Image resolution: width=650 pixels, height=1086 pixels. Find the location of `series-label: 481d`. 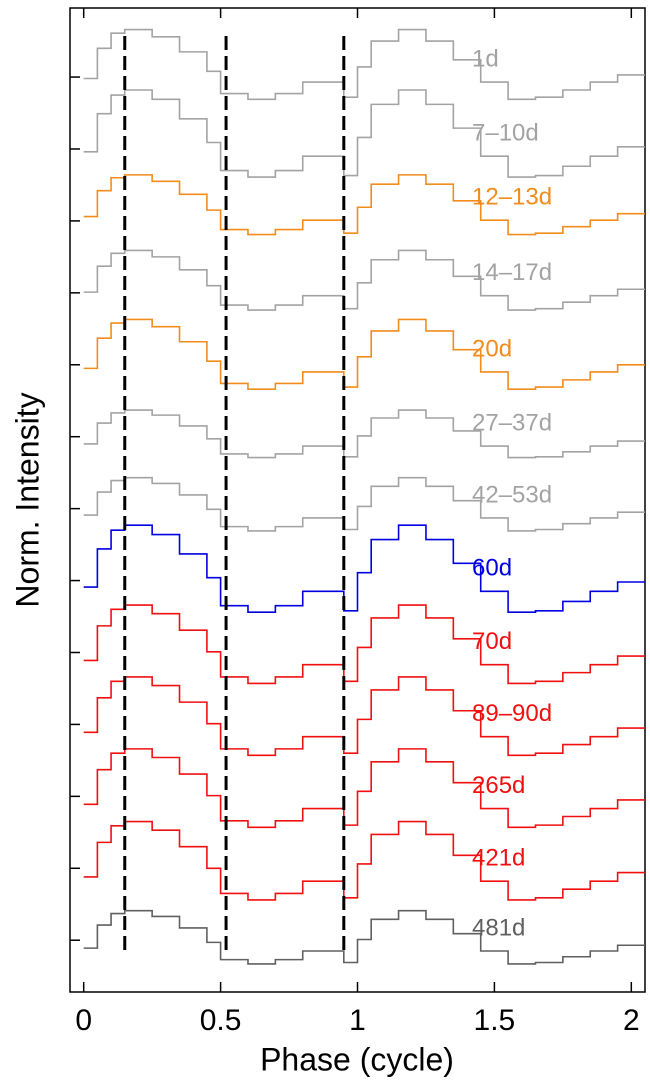

series-label: 481d is located at coordinates (498, 927).